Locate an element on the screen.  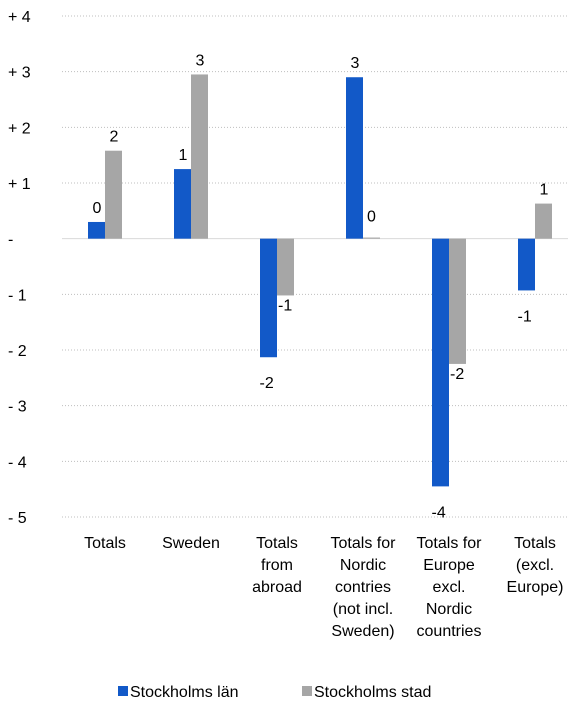
data-label: 2 is located at coordinates (114, 137).